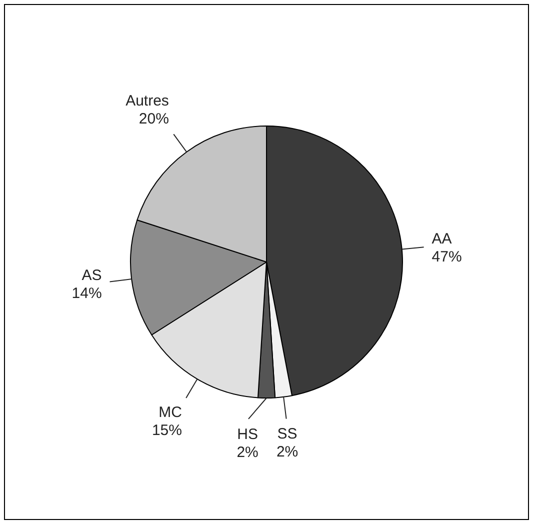 Image resolution: width=533 pixels, height=524 pixels. What do you see at coordinates (87, 293) in the screenshot?
I see `data-label: 14%` at bounding box center [87, 293].